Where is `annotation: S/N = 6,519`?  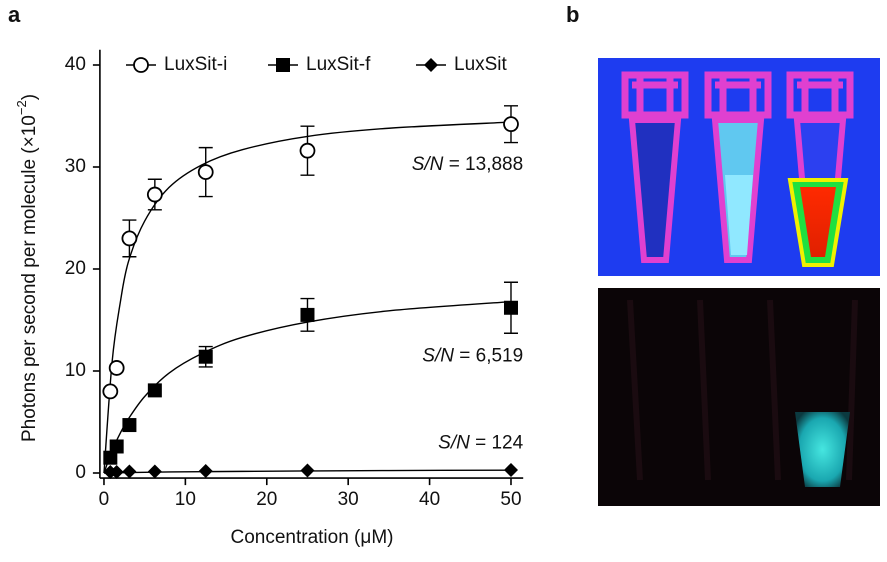 annotation: S/N = 6,519 is located at coordinates (472, 356).